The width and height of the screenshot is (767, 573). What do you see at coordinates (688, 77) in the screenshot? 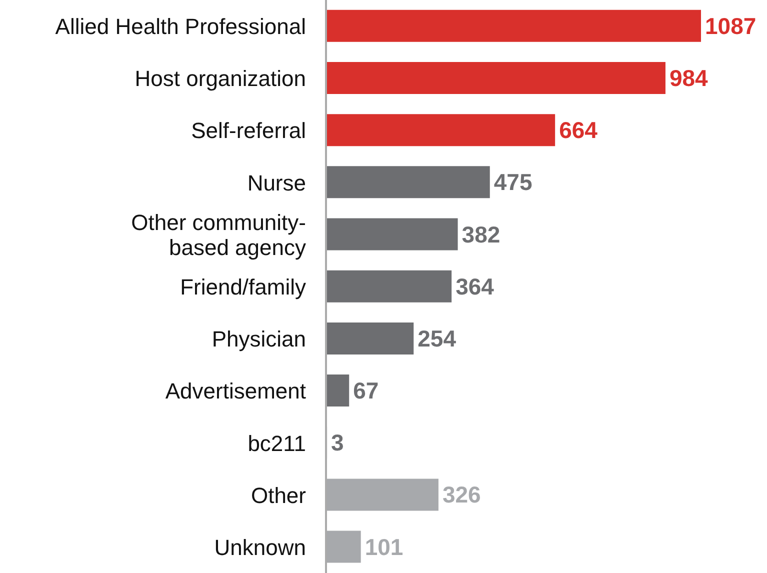
I see `data-label: 984` at bounding box center [688, 77].